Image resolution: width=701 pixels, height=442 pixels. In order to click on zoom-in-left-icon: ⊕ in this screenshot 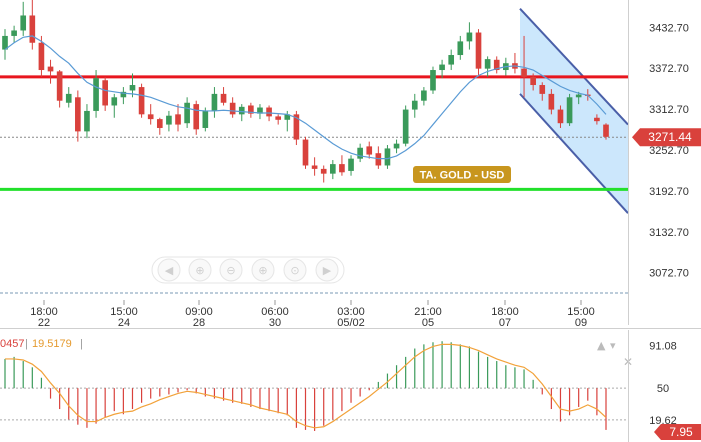, I will do `click(199, 270)`.